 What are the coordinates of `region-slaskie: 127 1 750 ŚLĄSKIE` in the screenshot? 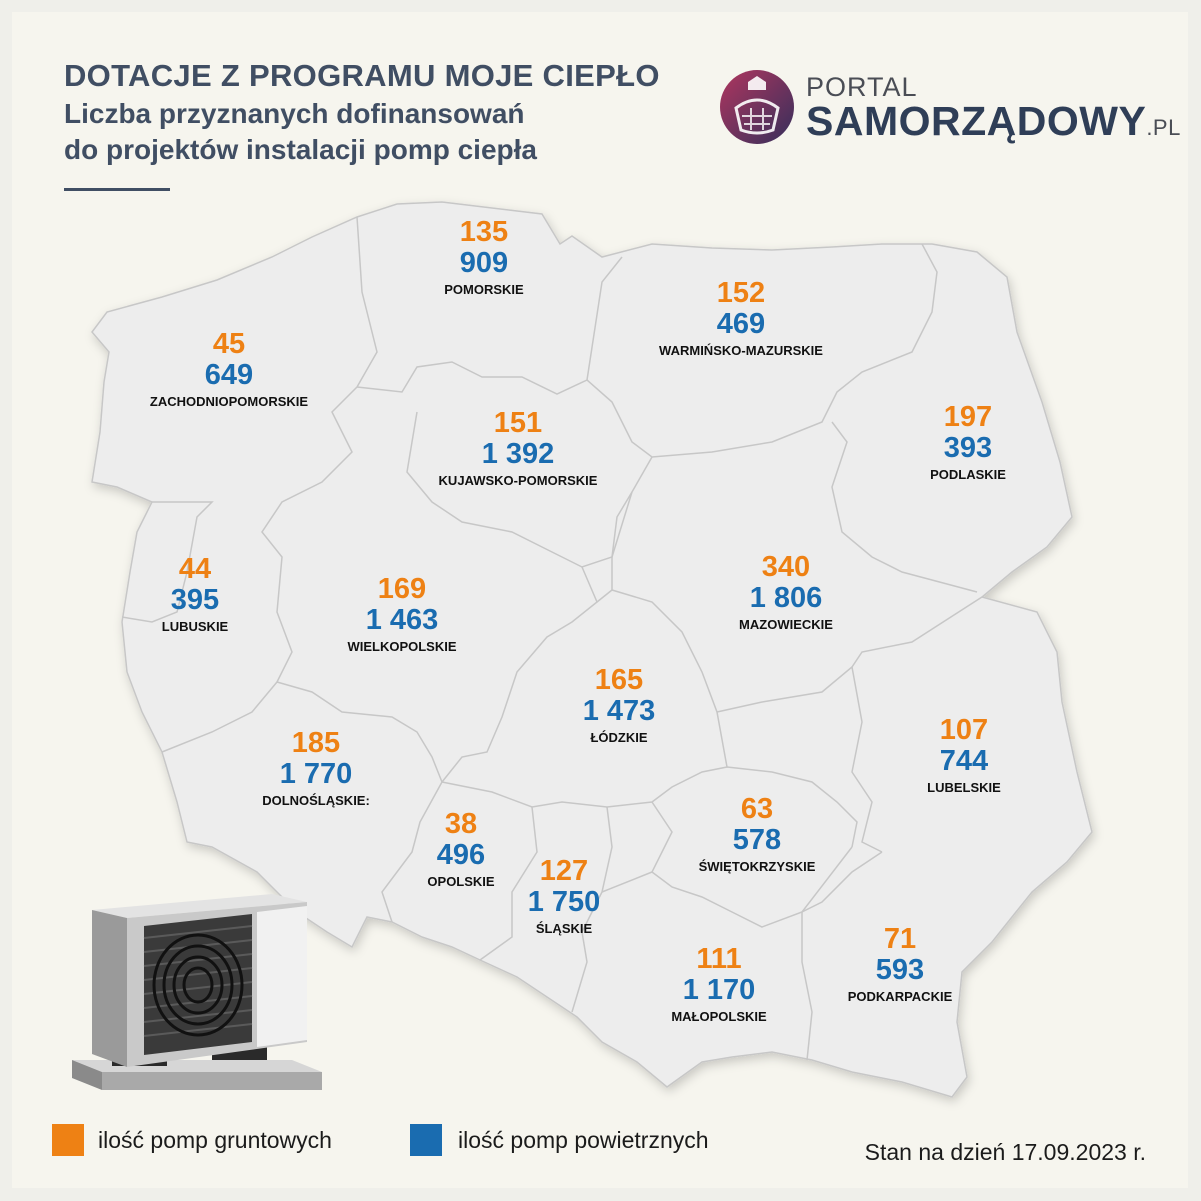 It's located at (564, 897).